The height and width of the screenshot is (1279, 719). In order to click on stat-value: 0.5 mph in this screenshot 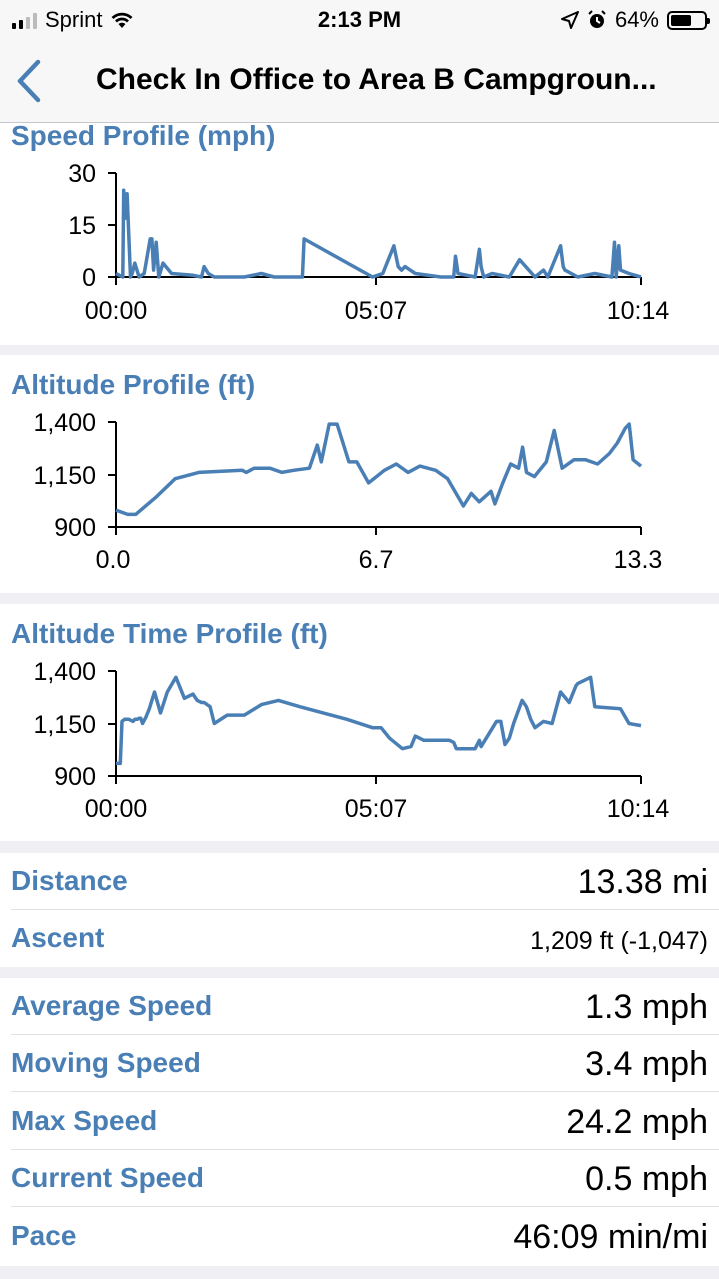, I will do `click(646, 1179)`.